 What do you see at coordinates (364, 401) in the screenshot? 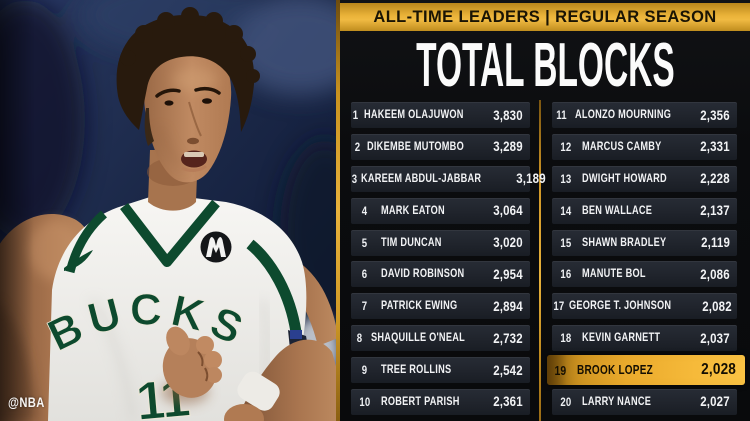
I see `rank-cell: 10` at bounding box center [364, 401].